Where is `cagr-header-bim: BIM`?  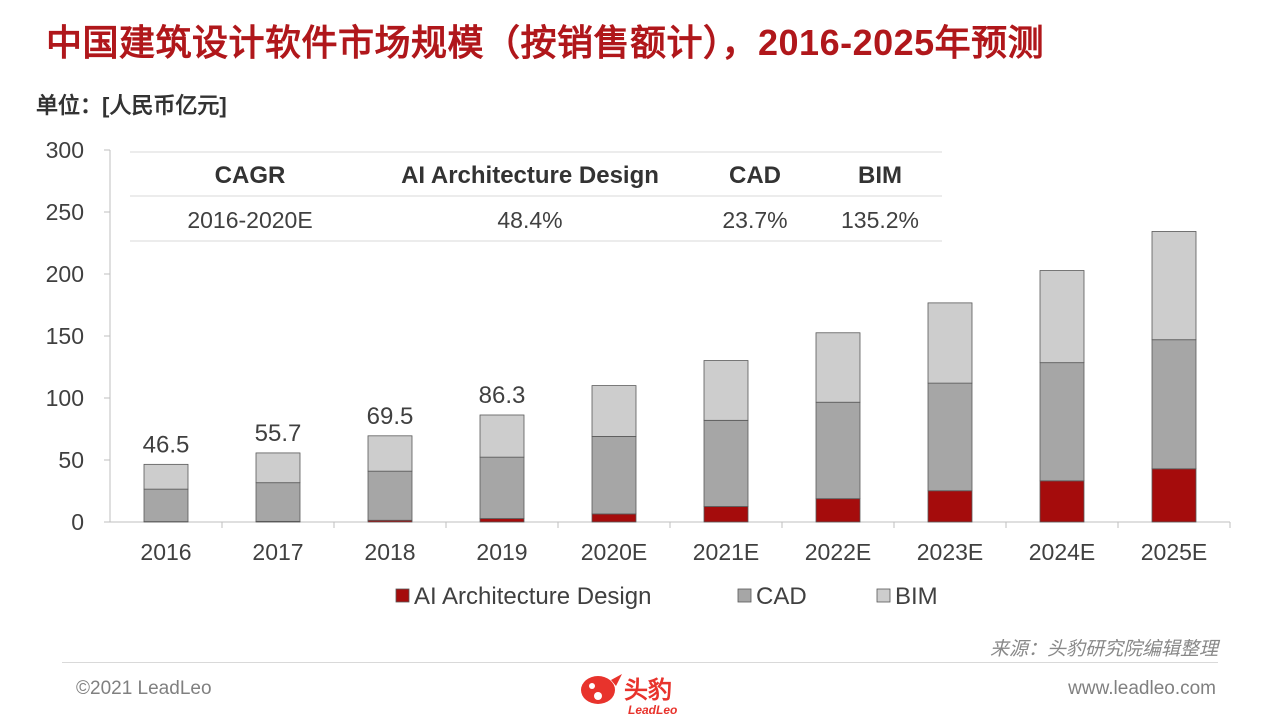 cagr-header-bim: BIM is located at coordinates (880, 175).